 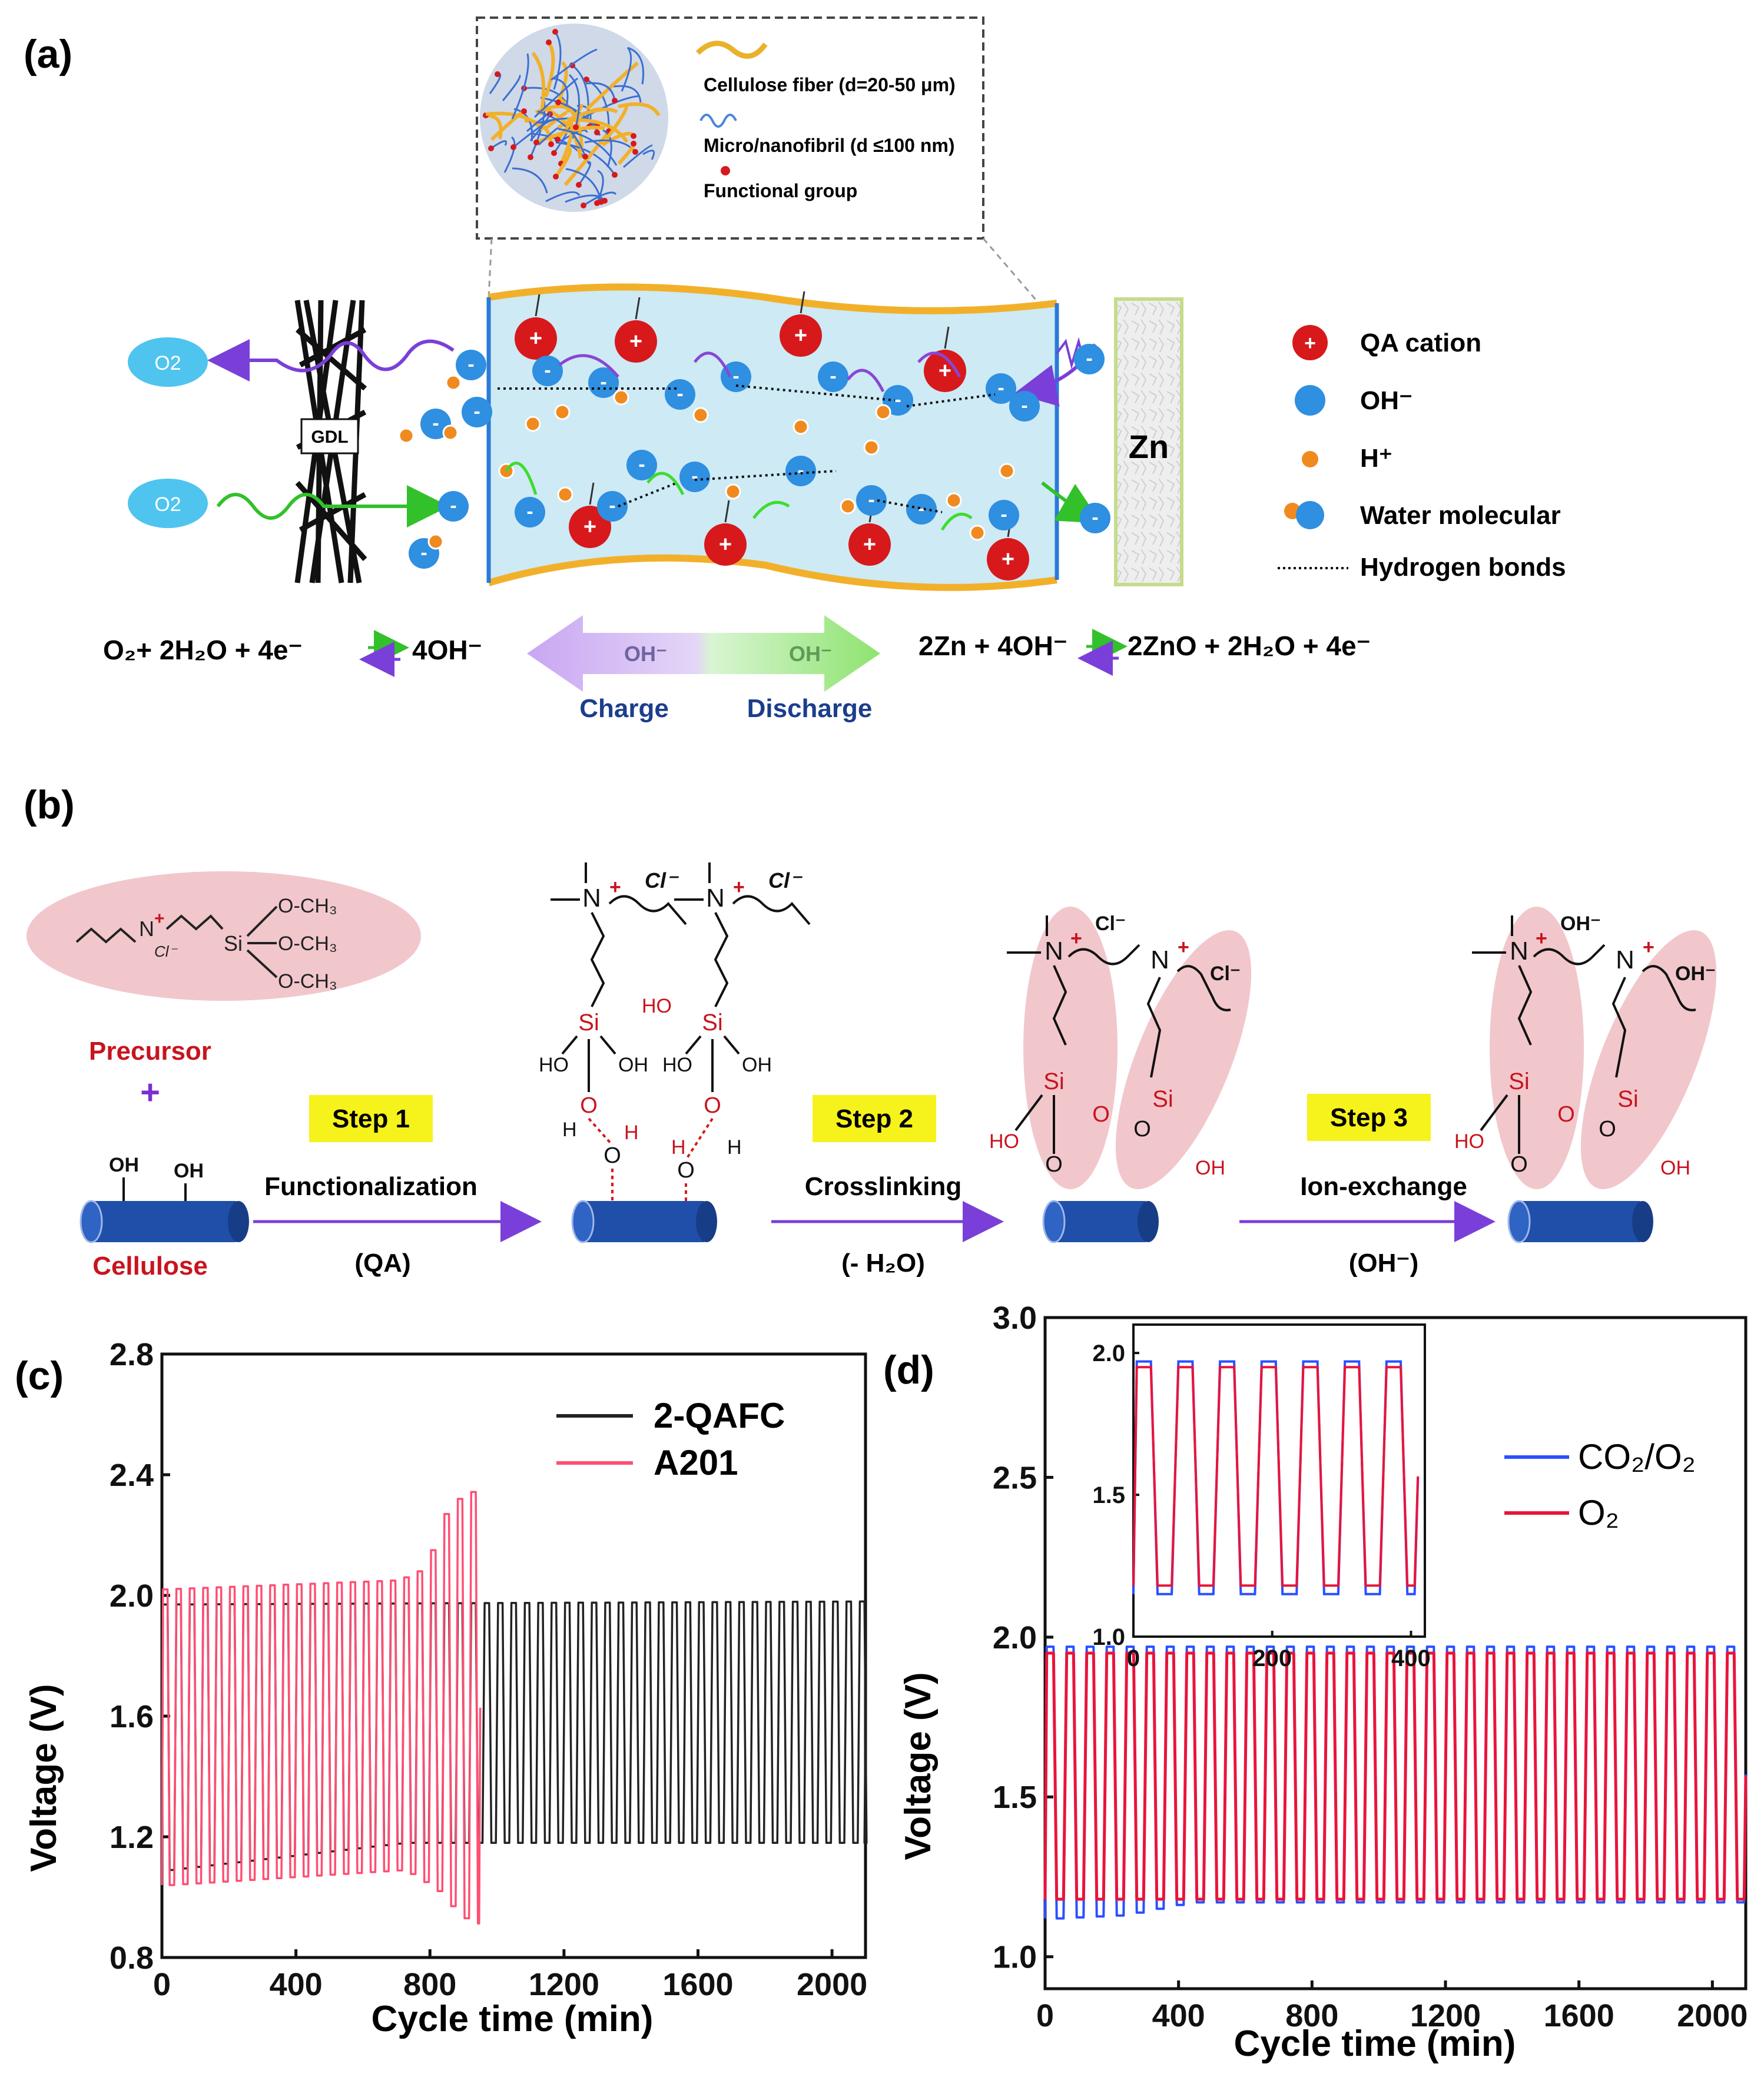 What do you see at coordinates (1045, 2016) in the screenshot?
I see `chart-d-xtick-label: 0` at bounding box center [1045, 2016].